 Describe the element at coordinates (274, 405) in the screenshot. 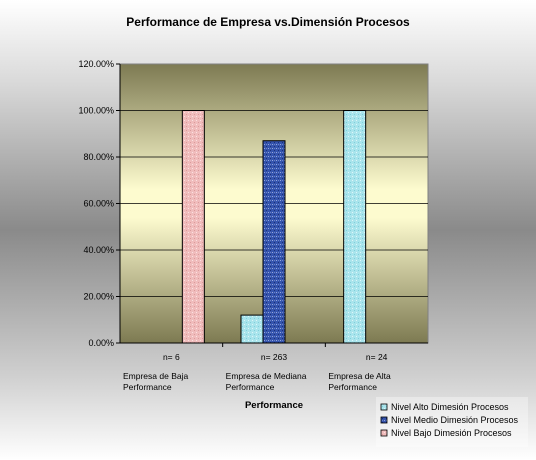

I see `x-axis-title: Performance` at that location.